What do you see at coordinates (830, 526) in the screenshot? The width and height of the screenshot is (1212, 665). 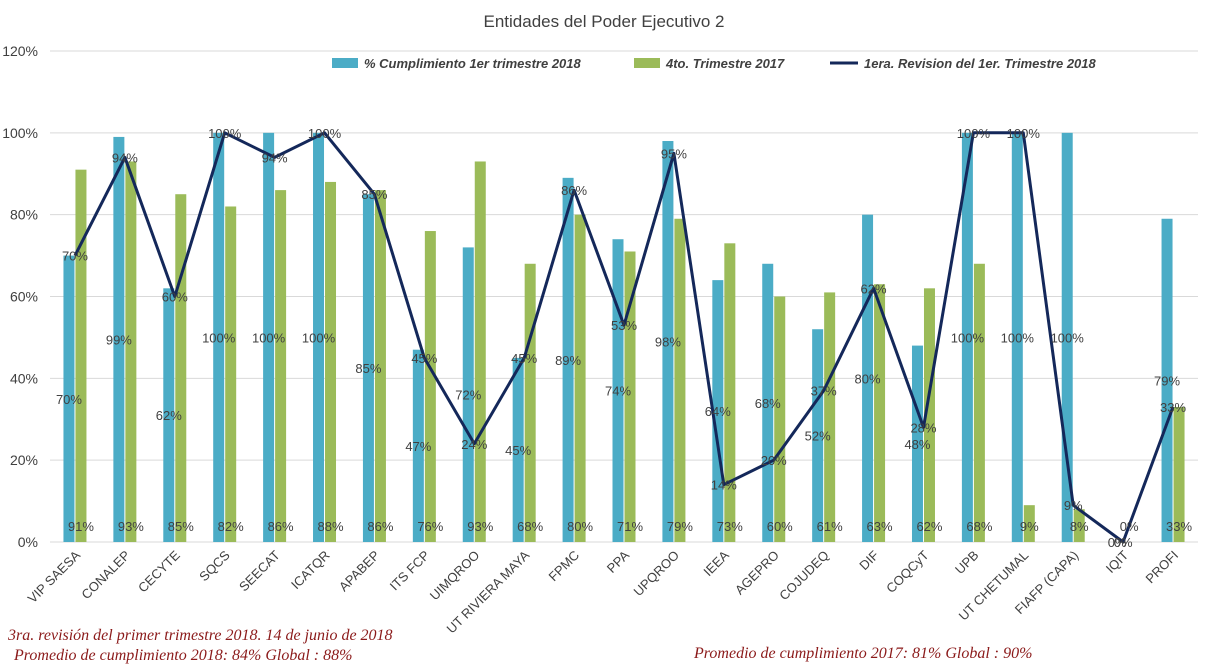 I see `data-label-4to-trimestre-2017: 61%` at bounding box center [830, 526].